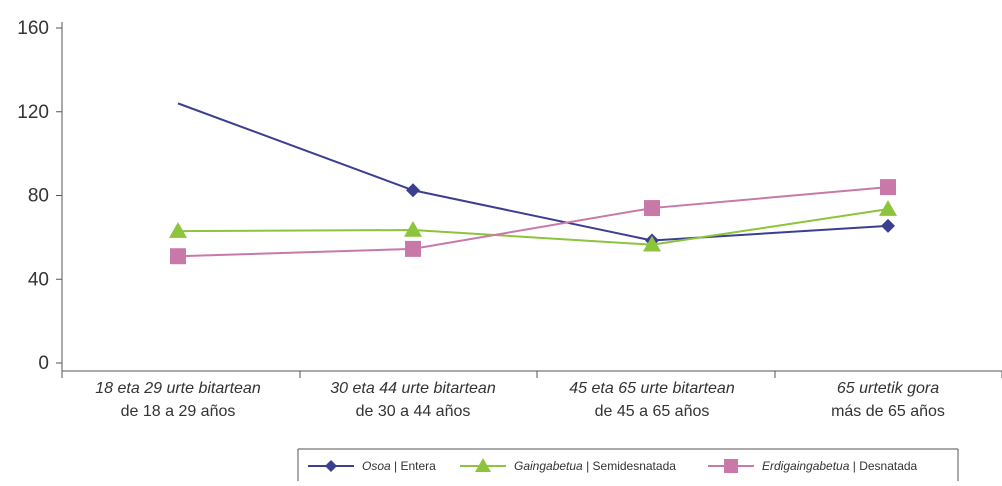  I want to click on x-category-label-spanish: de 30 a 44 años, so click(413, 411).